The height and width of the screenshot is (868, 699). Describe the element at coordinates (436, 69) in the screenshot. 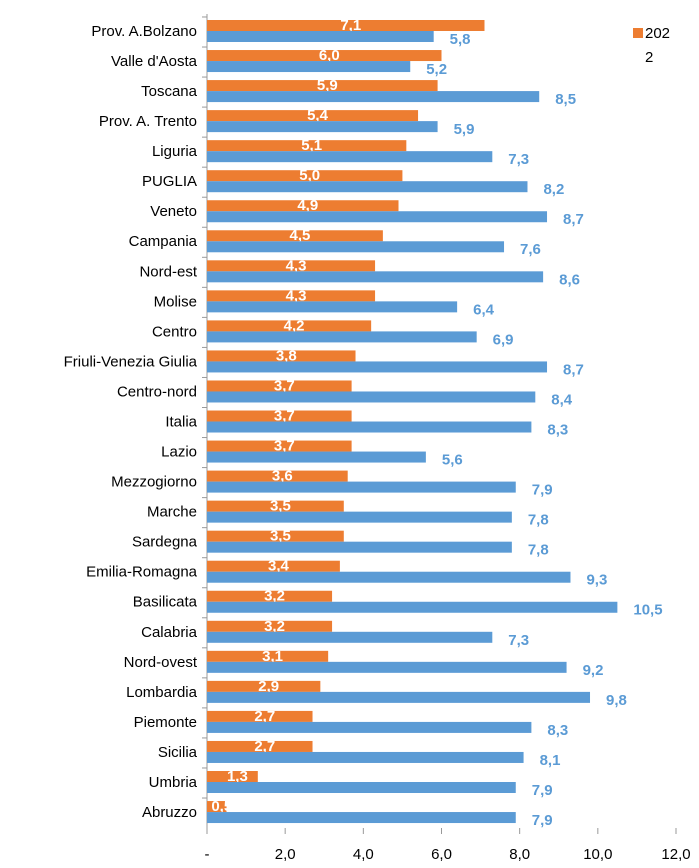

I see `data-label: 5,2` at that location.